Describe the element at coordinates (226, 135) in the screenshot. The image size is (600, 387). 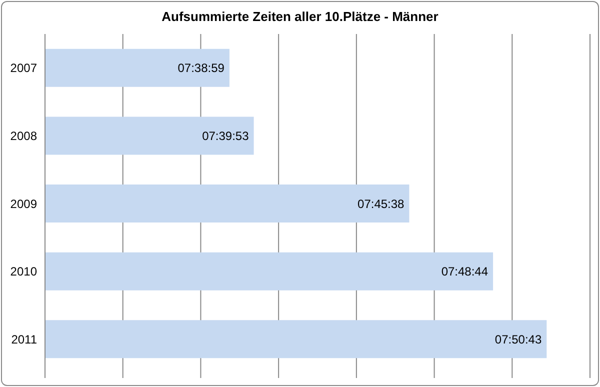
I see `data-label: 07:39:53` at that location.